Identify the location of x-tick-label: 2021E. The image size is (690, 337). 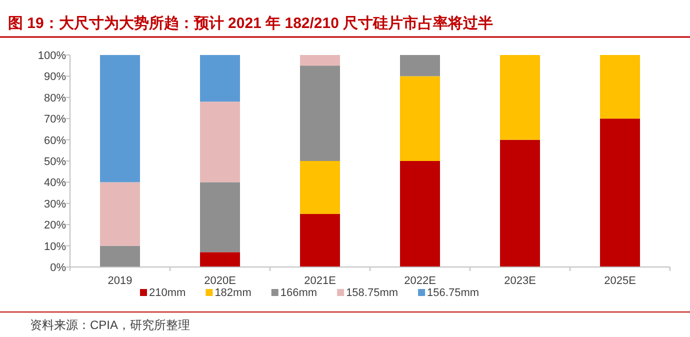
(320, 281).